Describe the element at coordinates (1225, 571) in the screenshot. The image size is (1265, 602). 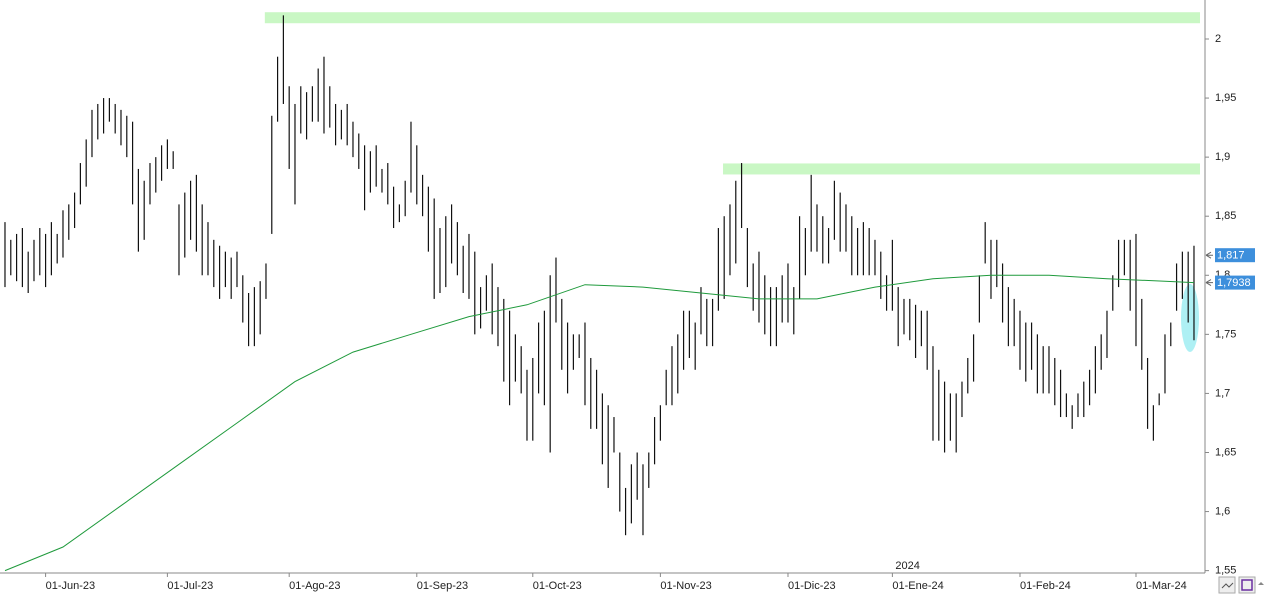
I see `y-tick-label: 1,55` at that location.